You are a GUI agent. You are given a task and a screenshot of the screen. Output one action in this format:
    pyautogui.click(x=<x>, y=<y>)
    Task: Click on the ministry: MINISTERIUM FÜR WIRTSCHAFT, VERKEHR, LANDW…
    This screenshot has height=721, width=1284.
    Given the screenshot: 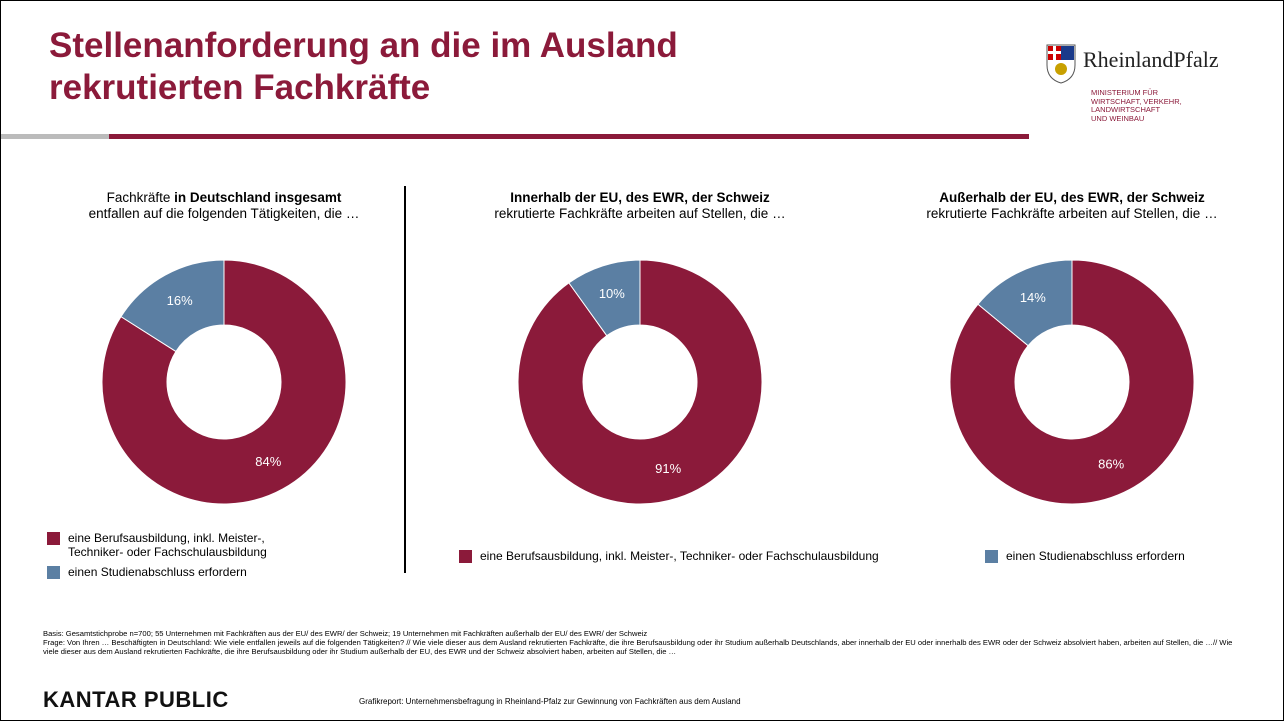 What is the action you would take?
    pyautogui.click(x=1136, y=105)
    